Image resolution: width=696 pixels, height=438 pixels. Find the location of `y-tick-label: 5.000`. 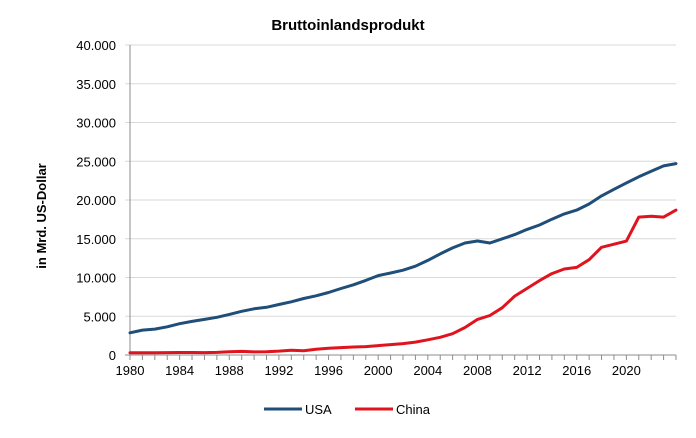

y-tick-label: 5.000 is located at coordinates (99, 316).